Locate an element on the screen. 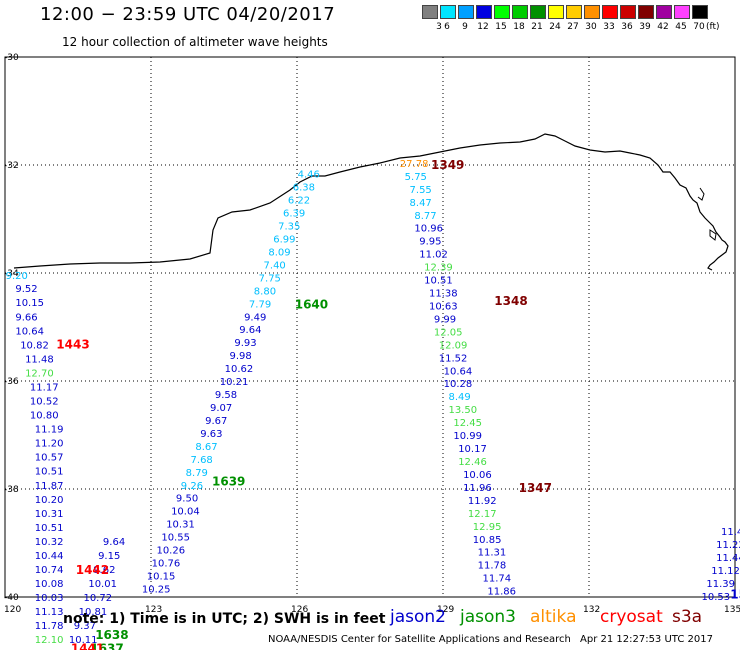 Image resolution: width=740 pixels, height=650 pixels. wave-height-value: 11.12 is located at coordinates (725, 571).